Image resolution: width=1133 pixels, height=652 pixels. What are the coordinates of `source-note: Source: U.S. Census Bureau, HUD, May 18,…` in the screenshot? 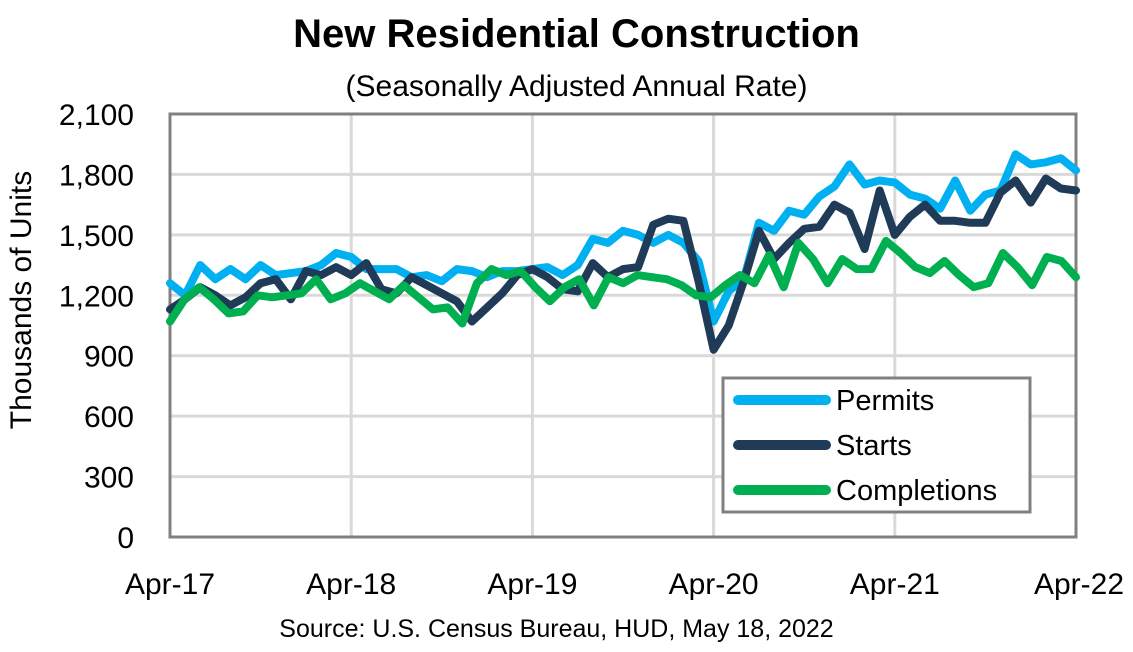 It's located at (556, 629).